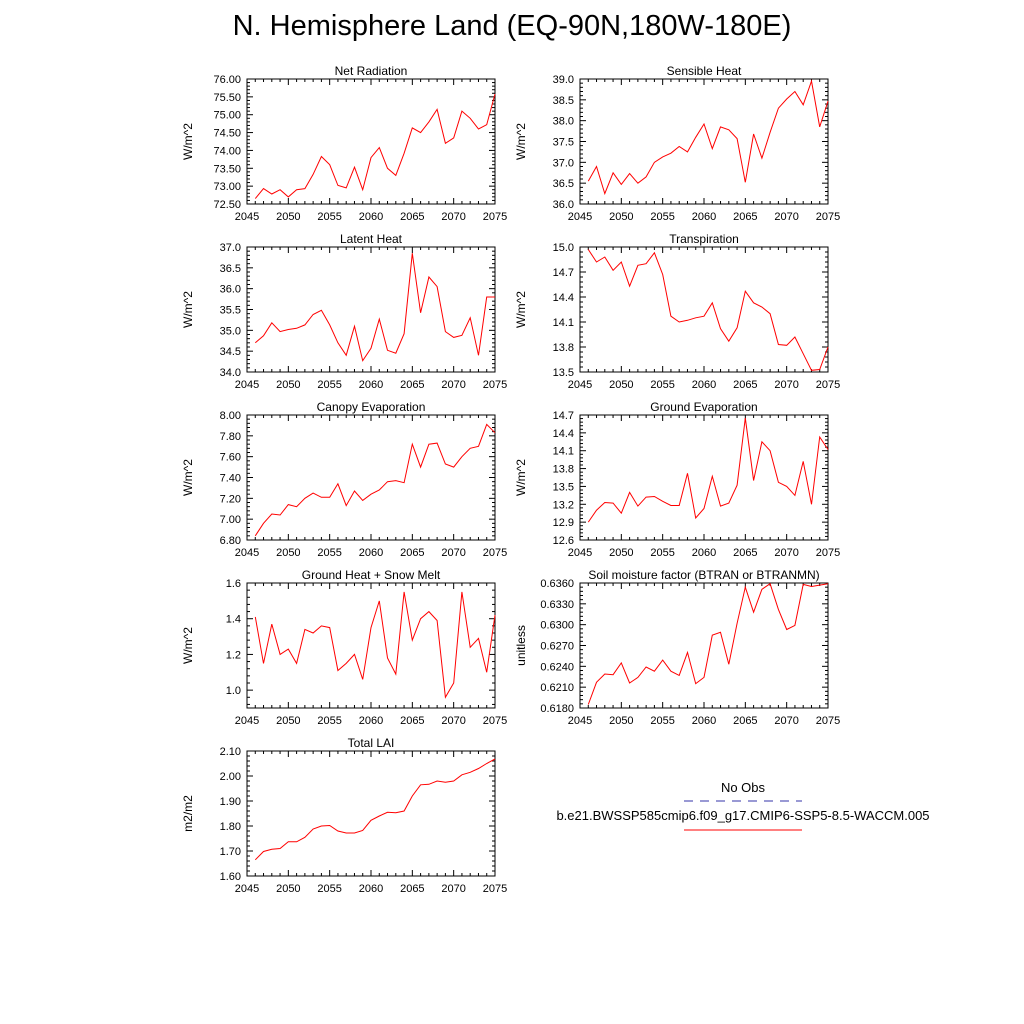 Image resolution: width=1024 pixels, height=1024 pixels. What do you see at coordinates (227, 169) in the screenshot?
I see `y-tick-label: 73.50` at bounding box center [227, 169].